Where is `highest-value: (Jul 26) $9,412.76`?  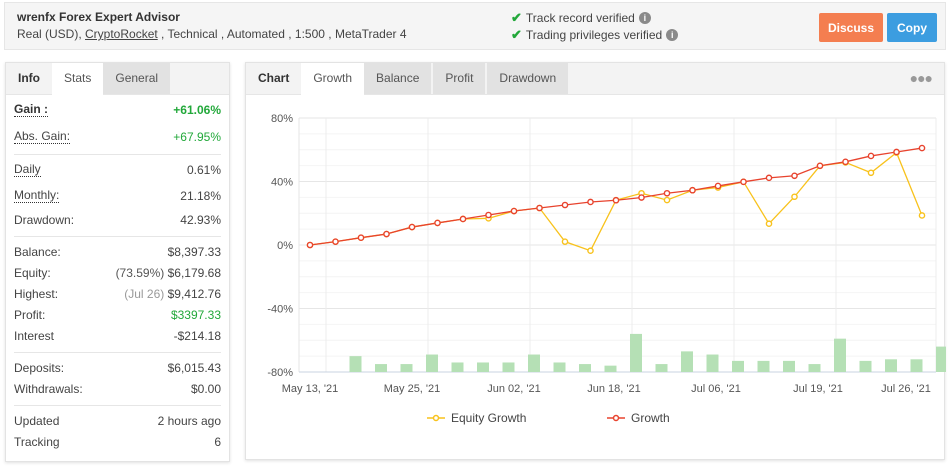
highest-value: (Jul 26) $9,412.76 is located at coordinates (172, 294).